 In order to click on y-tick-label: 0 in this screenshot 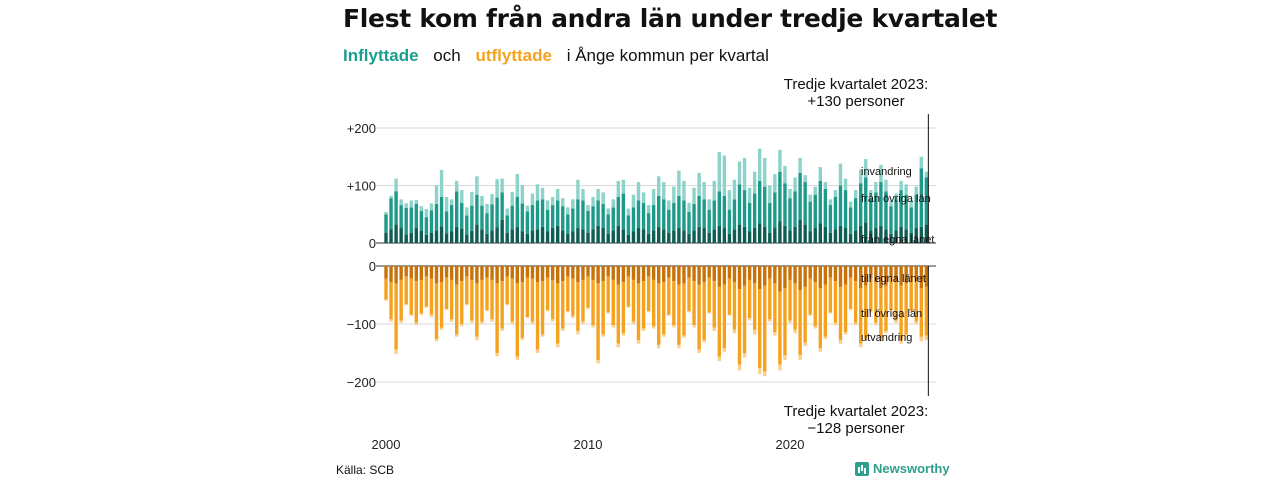, I will do `click(372, 266)`.